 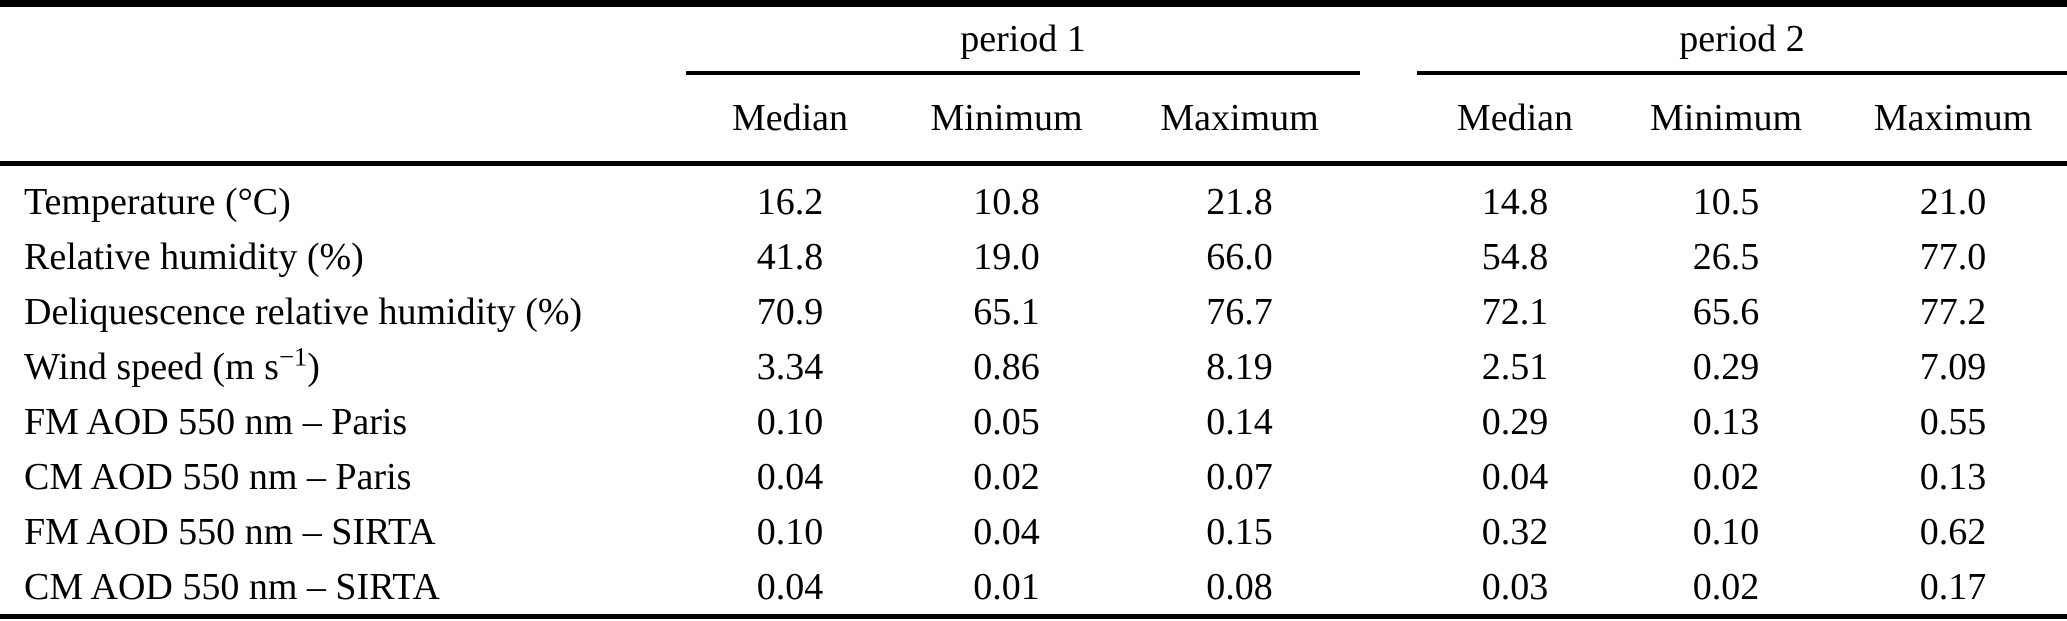 What do you see at coordinates (790, 311) in the screenshot?
I see `table-cell: 70.9` at bounding box center [790, 311].